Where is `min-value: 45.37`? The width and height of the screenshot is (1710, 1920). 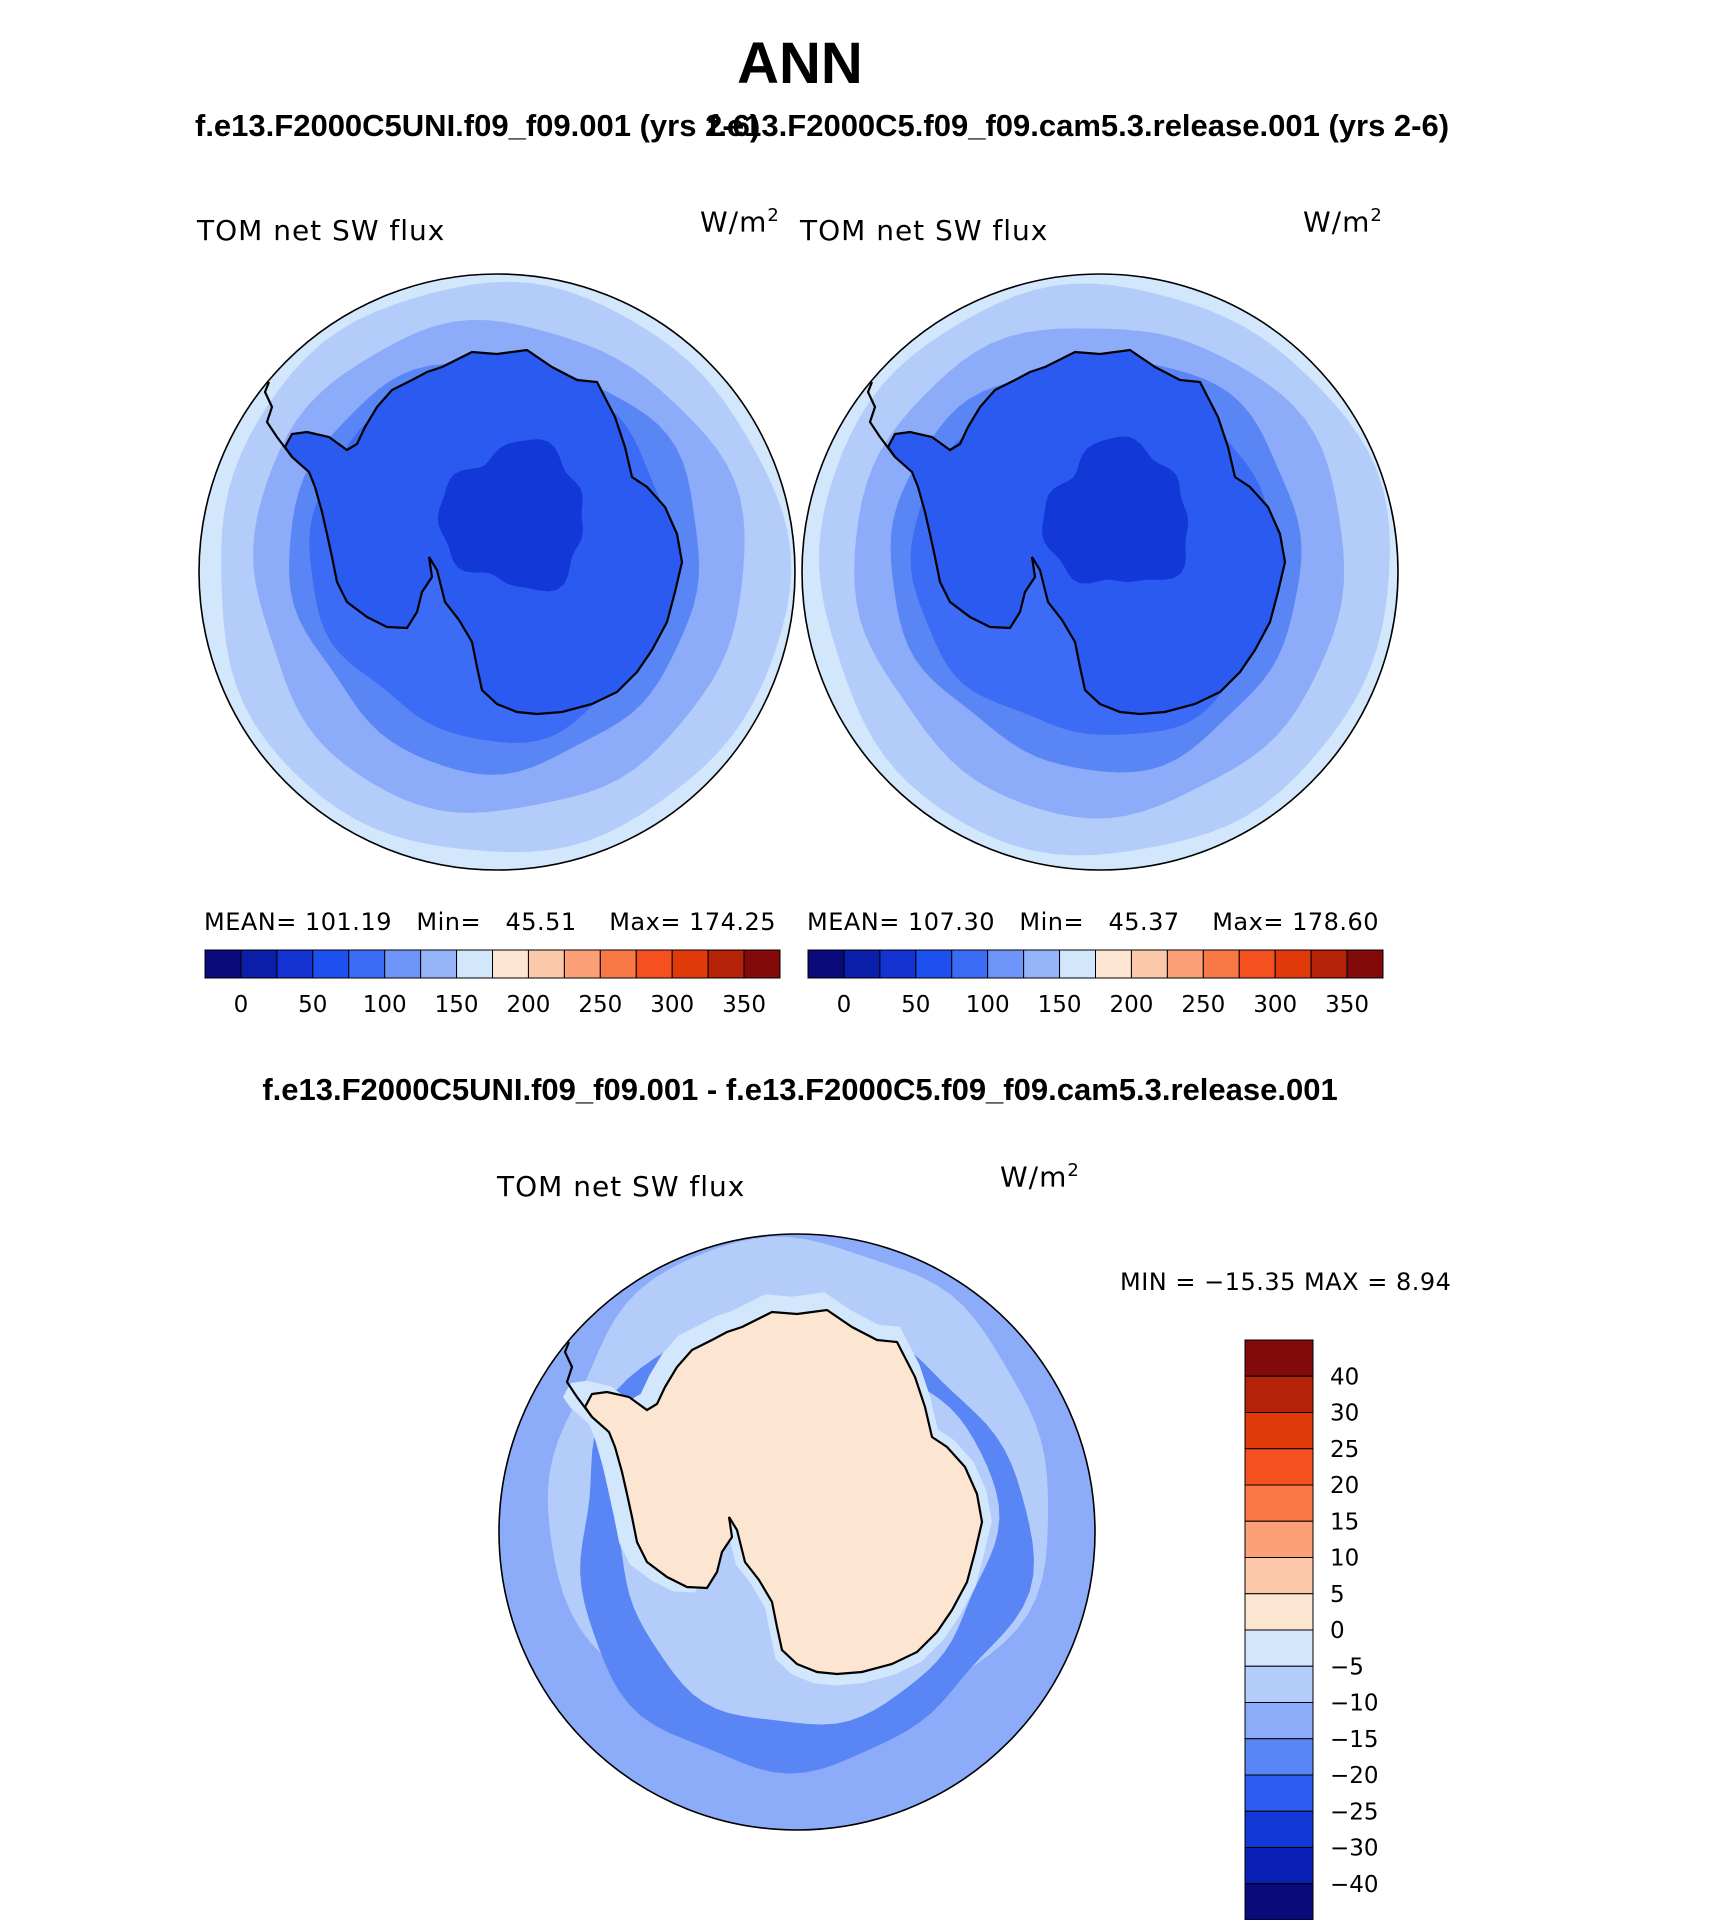 min-value: 45.37 is located at coordinates (1144, 922).